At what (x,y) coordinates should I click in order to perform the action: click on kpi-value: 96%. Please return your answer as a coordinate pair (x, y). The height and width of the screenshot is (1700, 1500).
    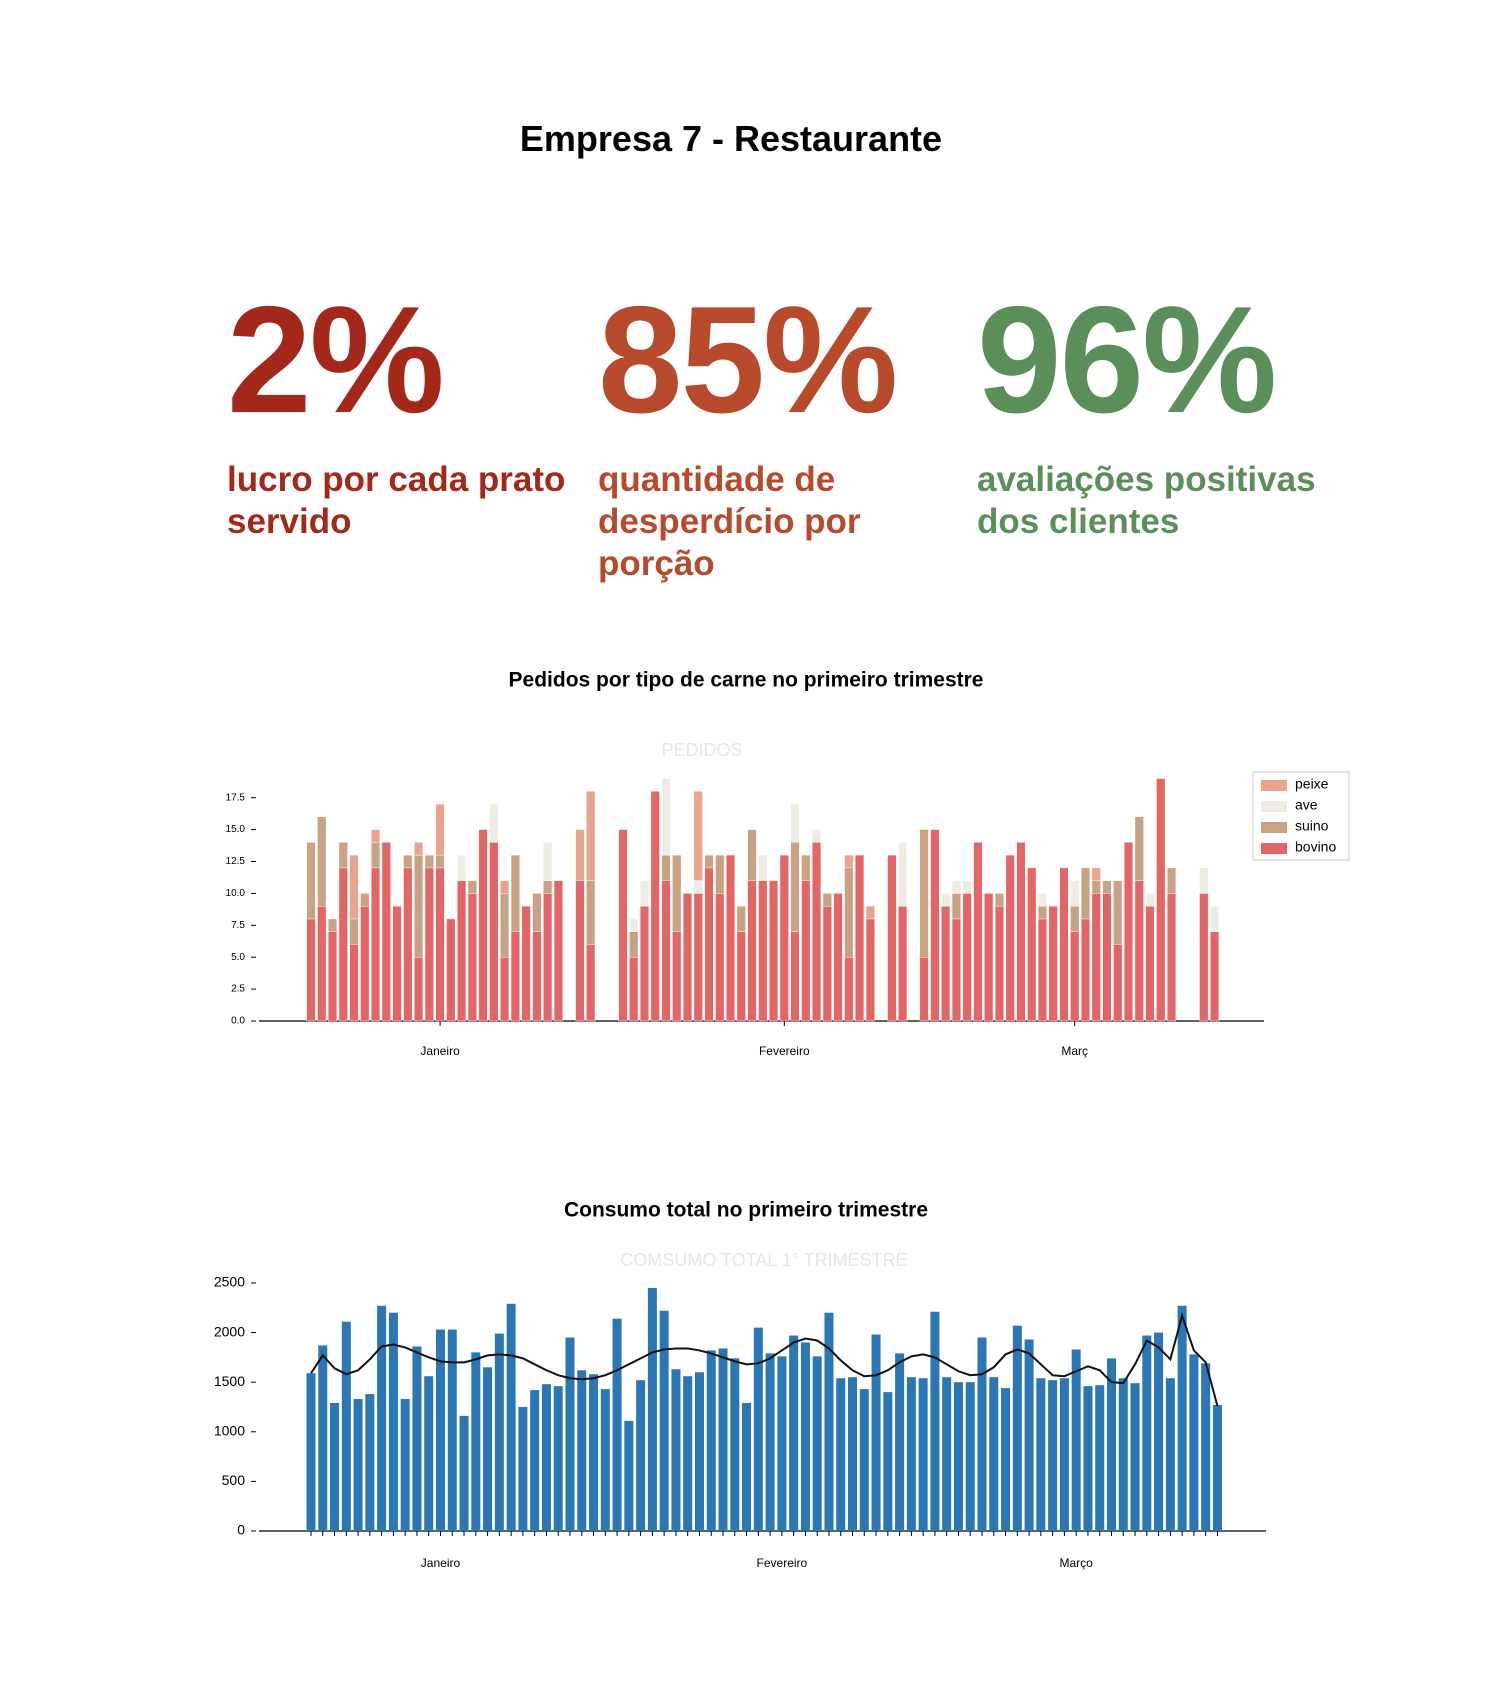
    Looking at the image, I should click on (1127, 360).